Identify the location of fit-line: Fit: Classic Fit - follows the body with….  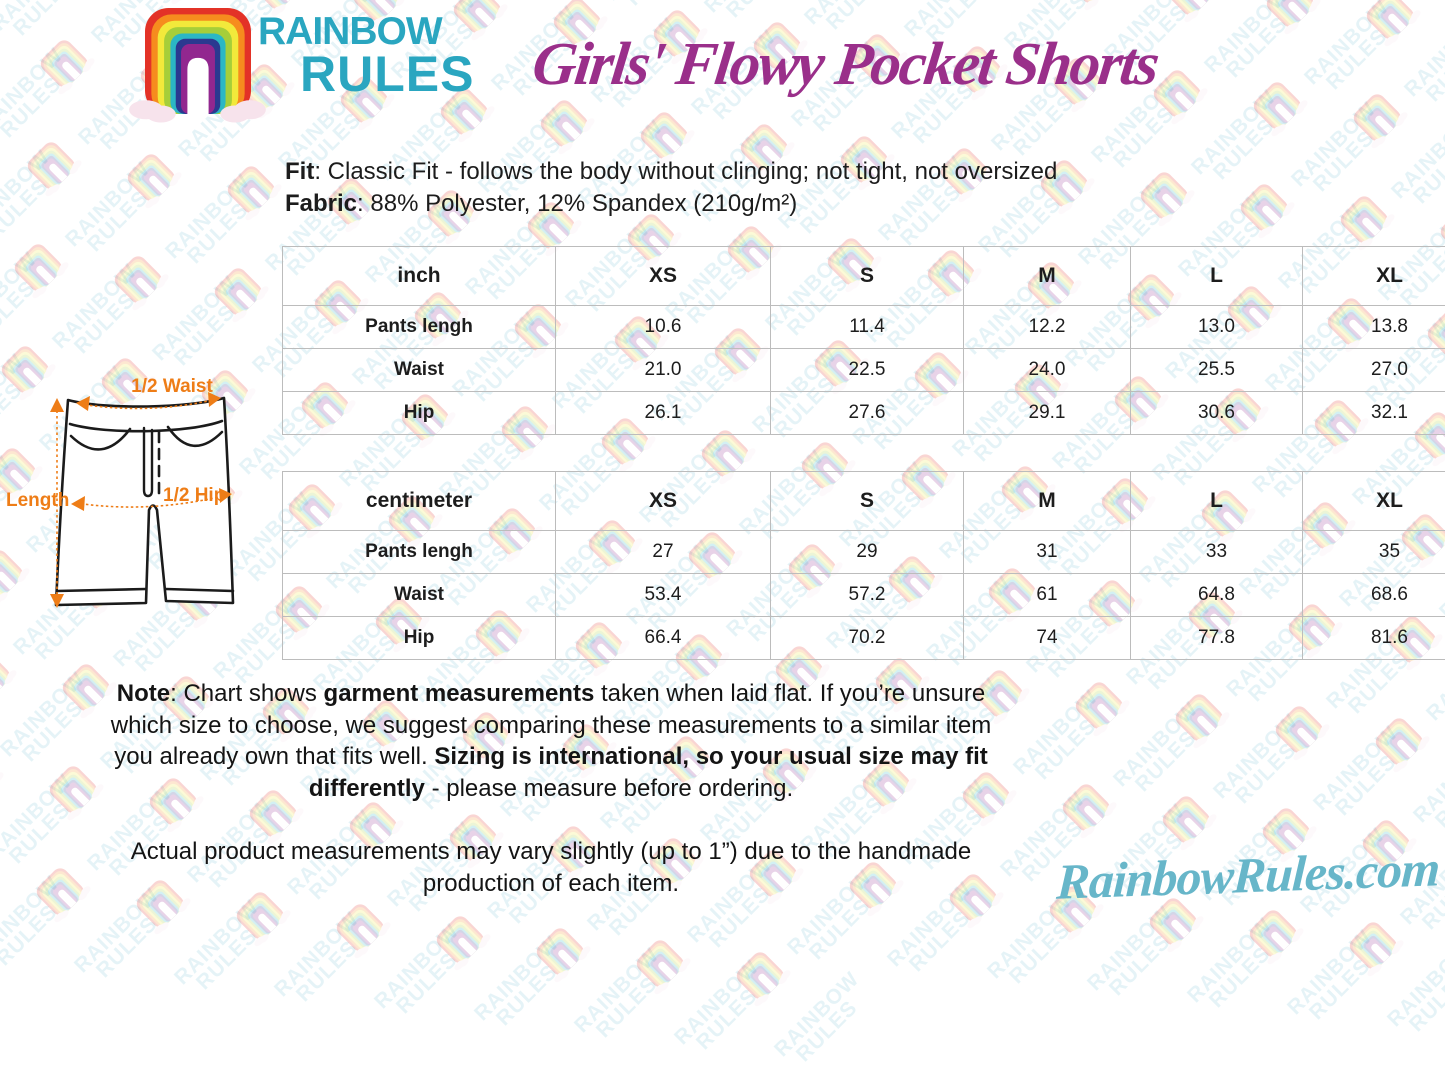
(671, 172).